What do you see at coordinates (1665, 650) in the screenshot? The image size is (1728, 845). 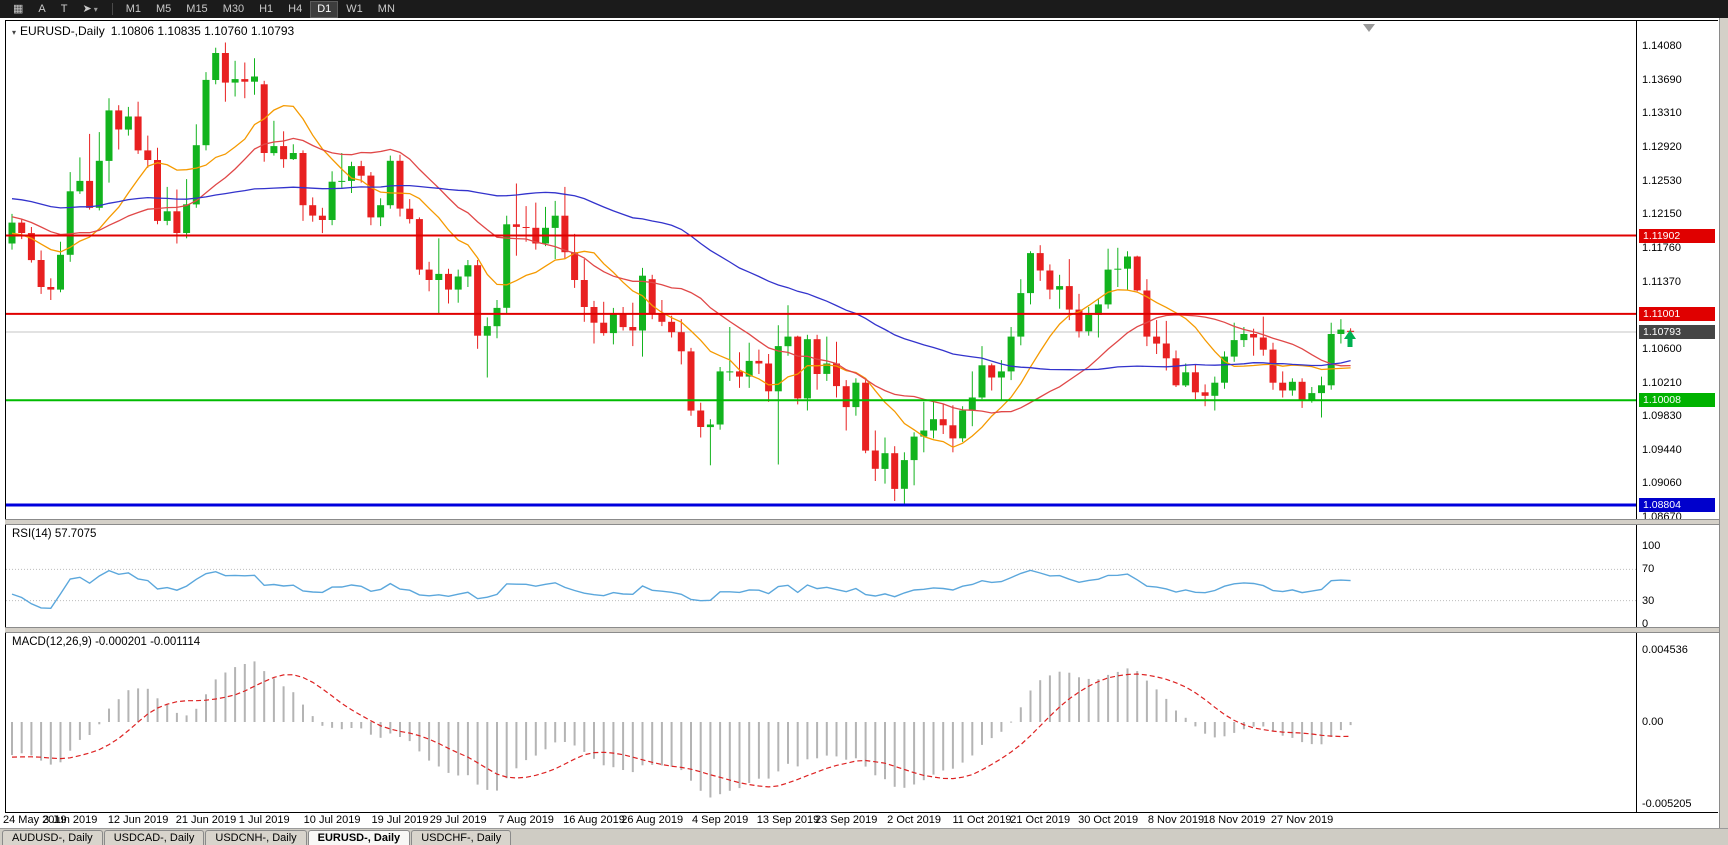 I see `macd-scale-tick: 0.004536` at bounding box center [1665, 650].